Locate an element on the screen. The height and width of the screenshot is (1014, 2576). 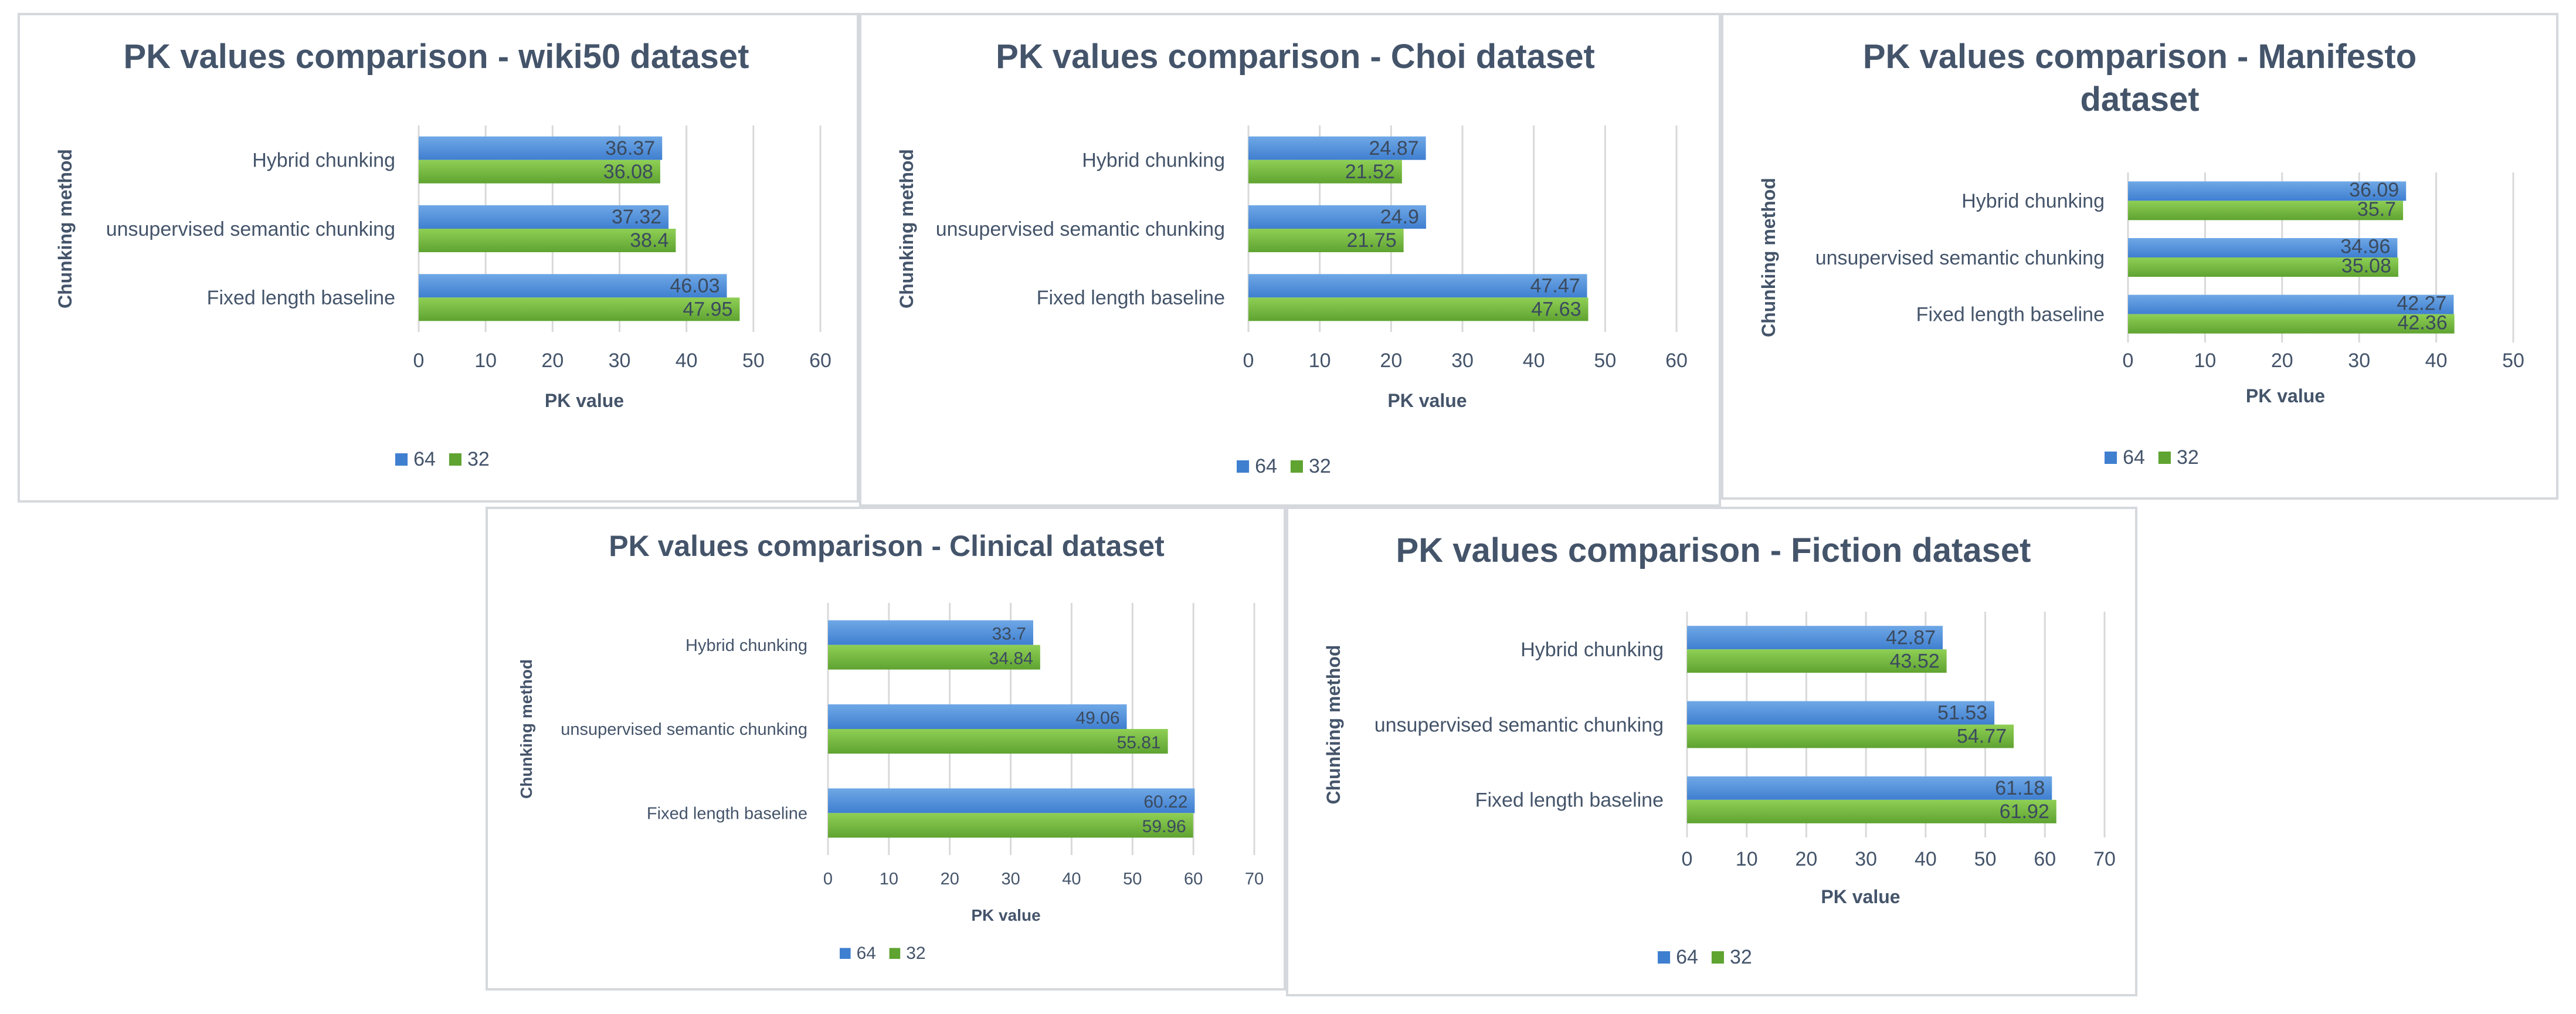
data-label: 43.52 is located at coordinates (1915, 661).